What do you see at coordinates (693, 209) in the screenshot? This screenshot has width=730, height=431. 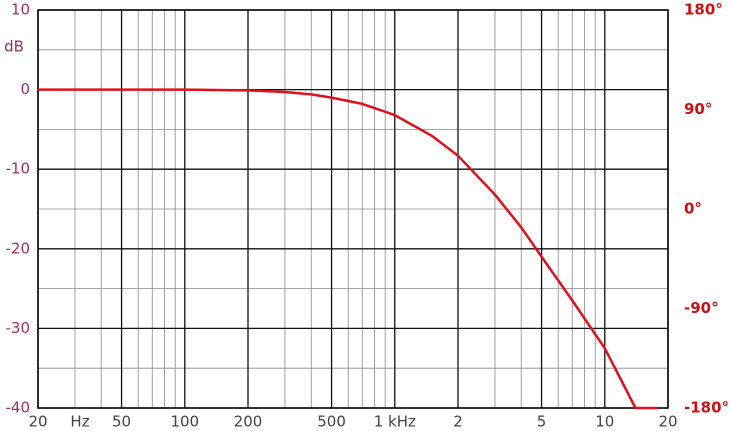 I see `y2-tick-label: 0°` at bounding box center [693, 209].